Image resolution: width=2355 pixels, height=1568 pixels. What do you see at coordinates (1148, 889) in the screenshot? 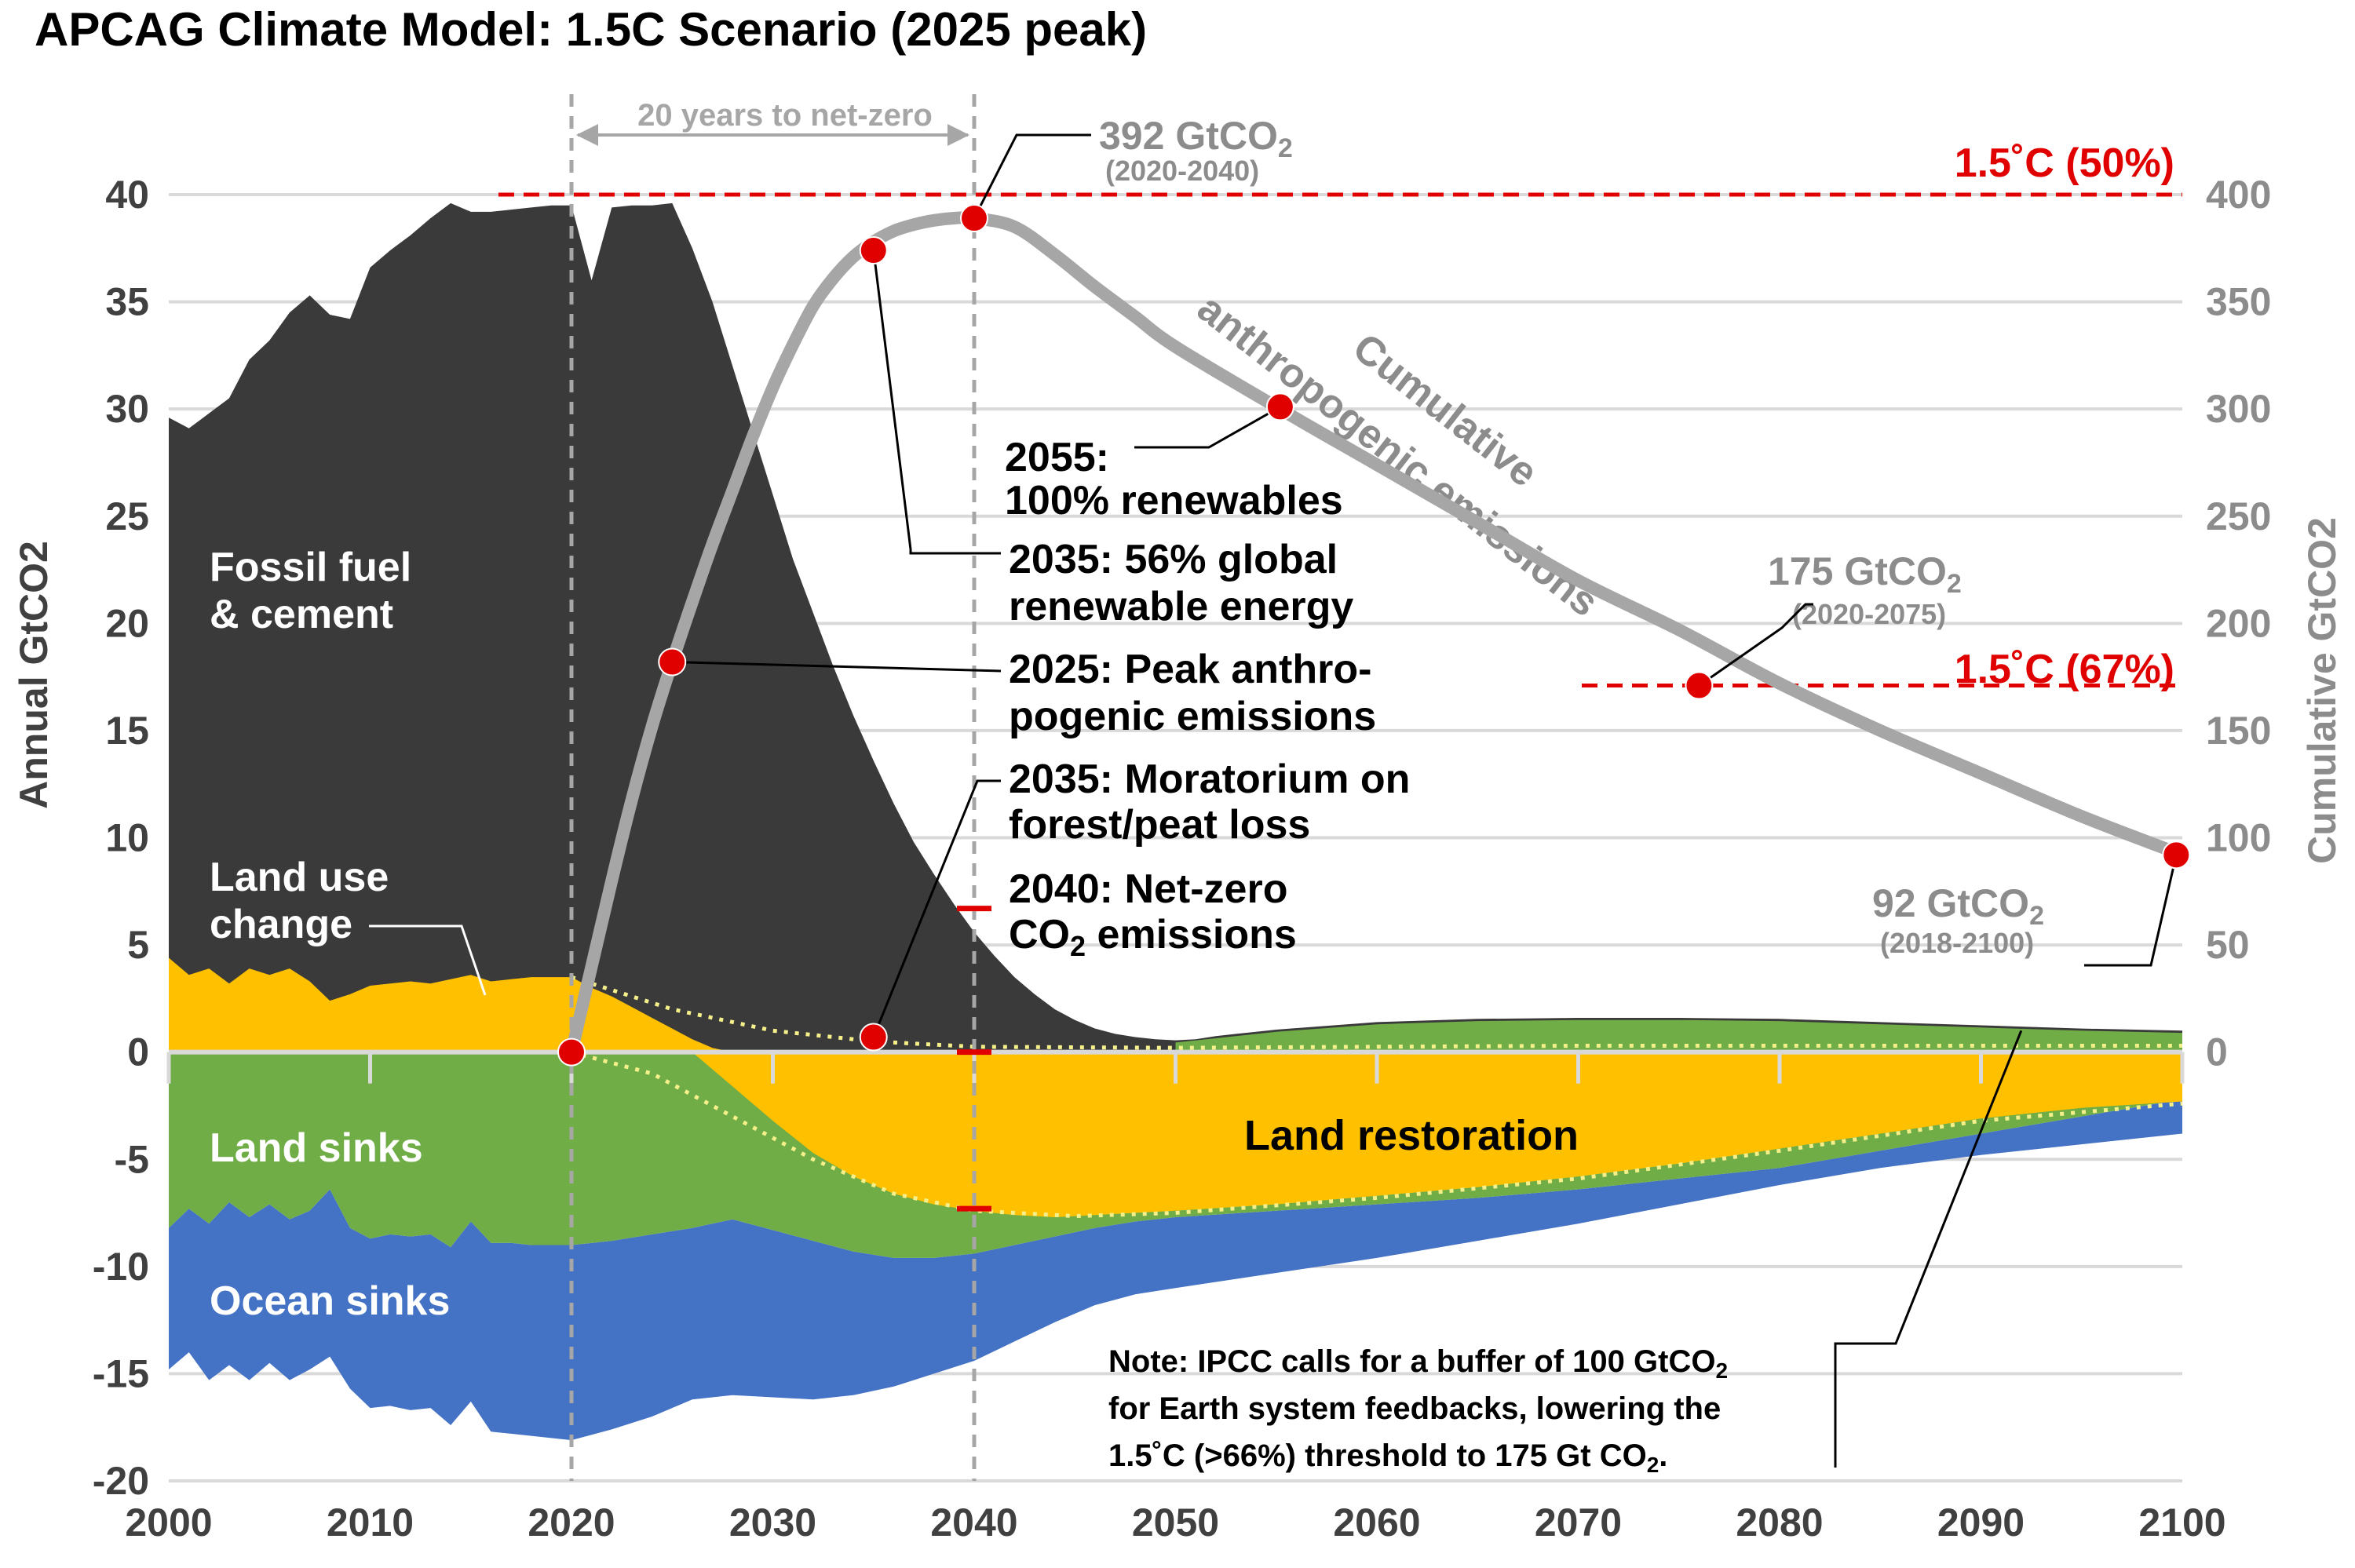
I see `milestone-netzero-1: 2040: Net-zero` at bounding box center [1148, 889].